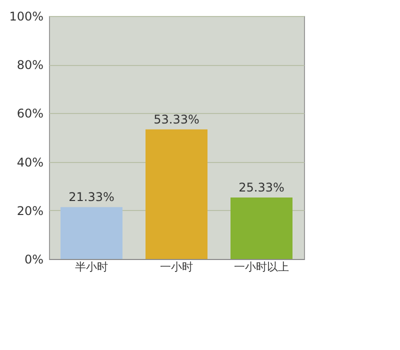  I want to click on y-tick-label: 20%, so click(30, 211).